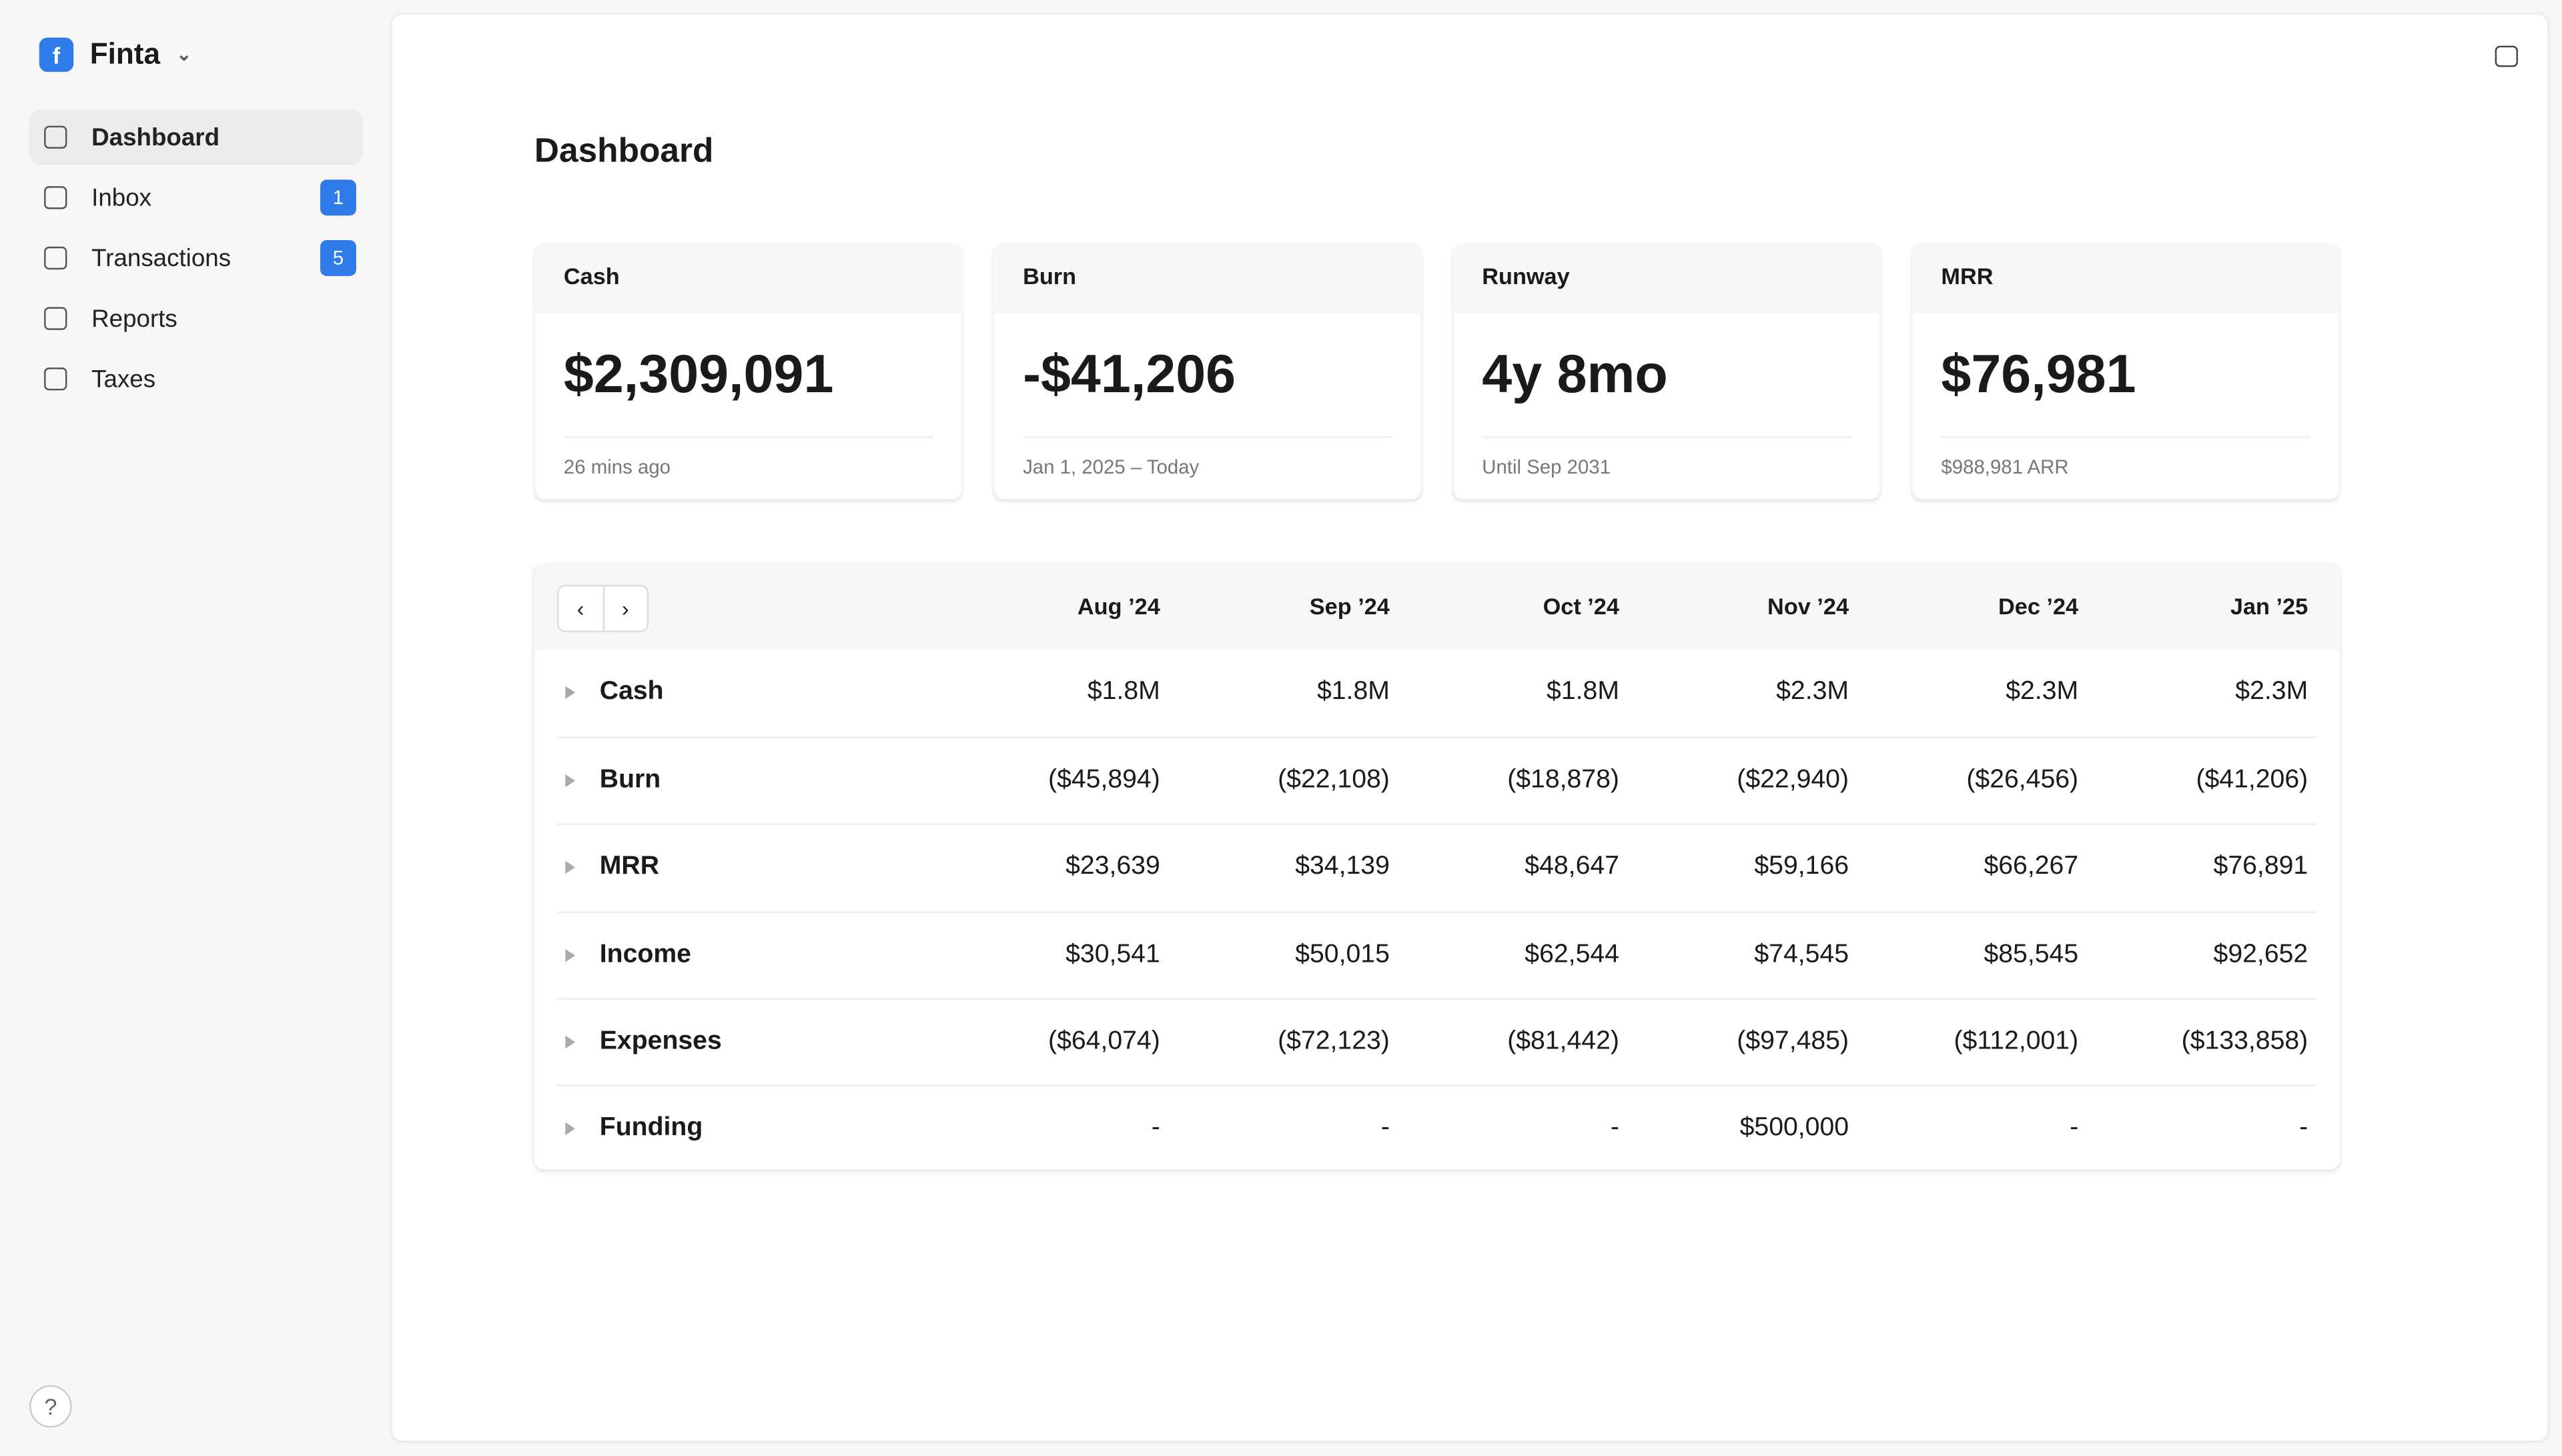  What do you see at coordinates (1350, 606) in the screenshot?
I see `column-header: Sep ’24` at bounding box center [1350, 606].